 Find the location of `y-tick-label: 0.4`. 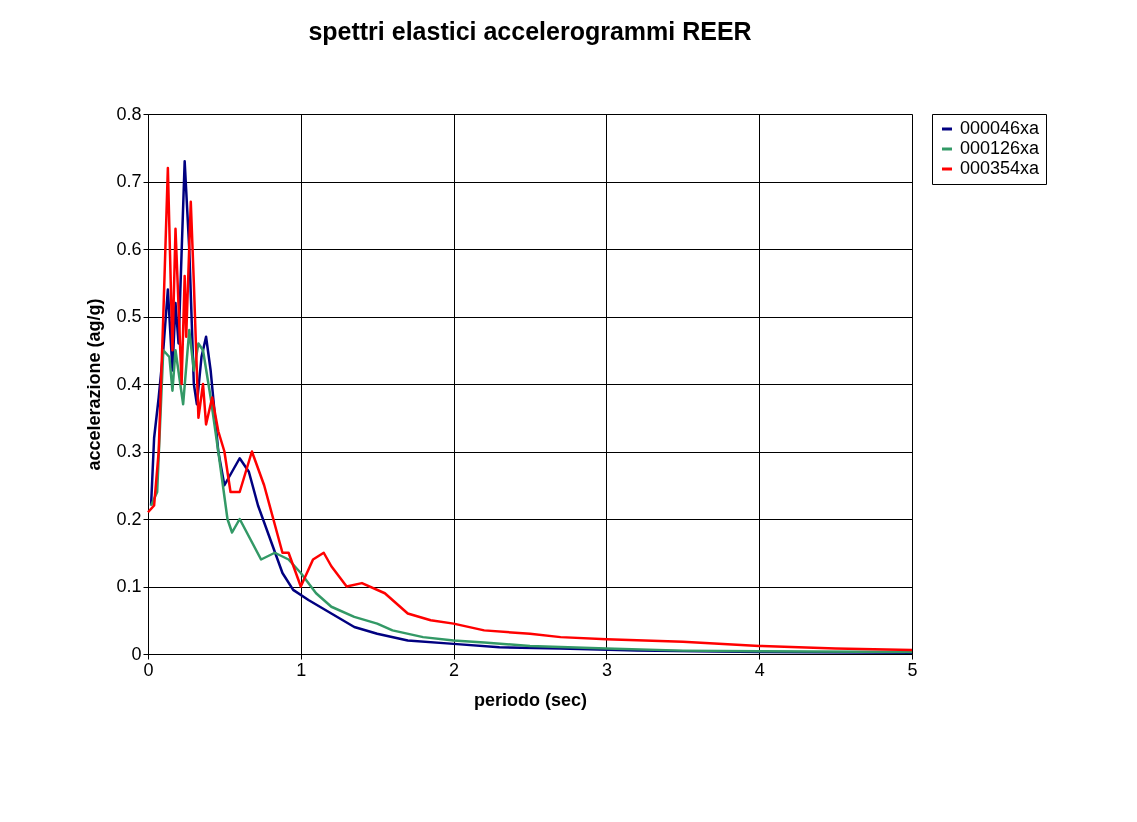

y-tick-label: 0.4 is located at coordinates (129, 383).